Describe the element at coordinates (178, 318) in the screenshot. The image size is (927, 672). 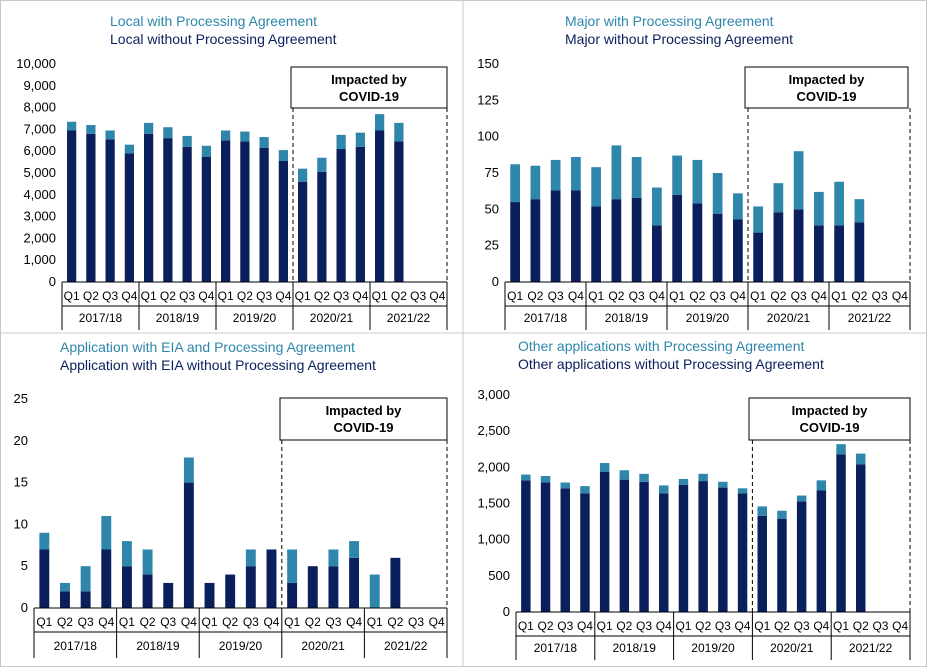
I see `year-label: 2018/19` at that location.